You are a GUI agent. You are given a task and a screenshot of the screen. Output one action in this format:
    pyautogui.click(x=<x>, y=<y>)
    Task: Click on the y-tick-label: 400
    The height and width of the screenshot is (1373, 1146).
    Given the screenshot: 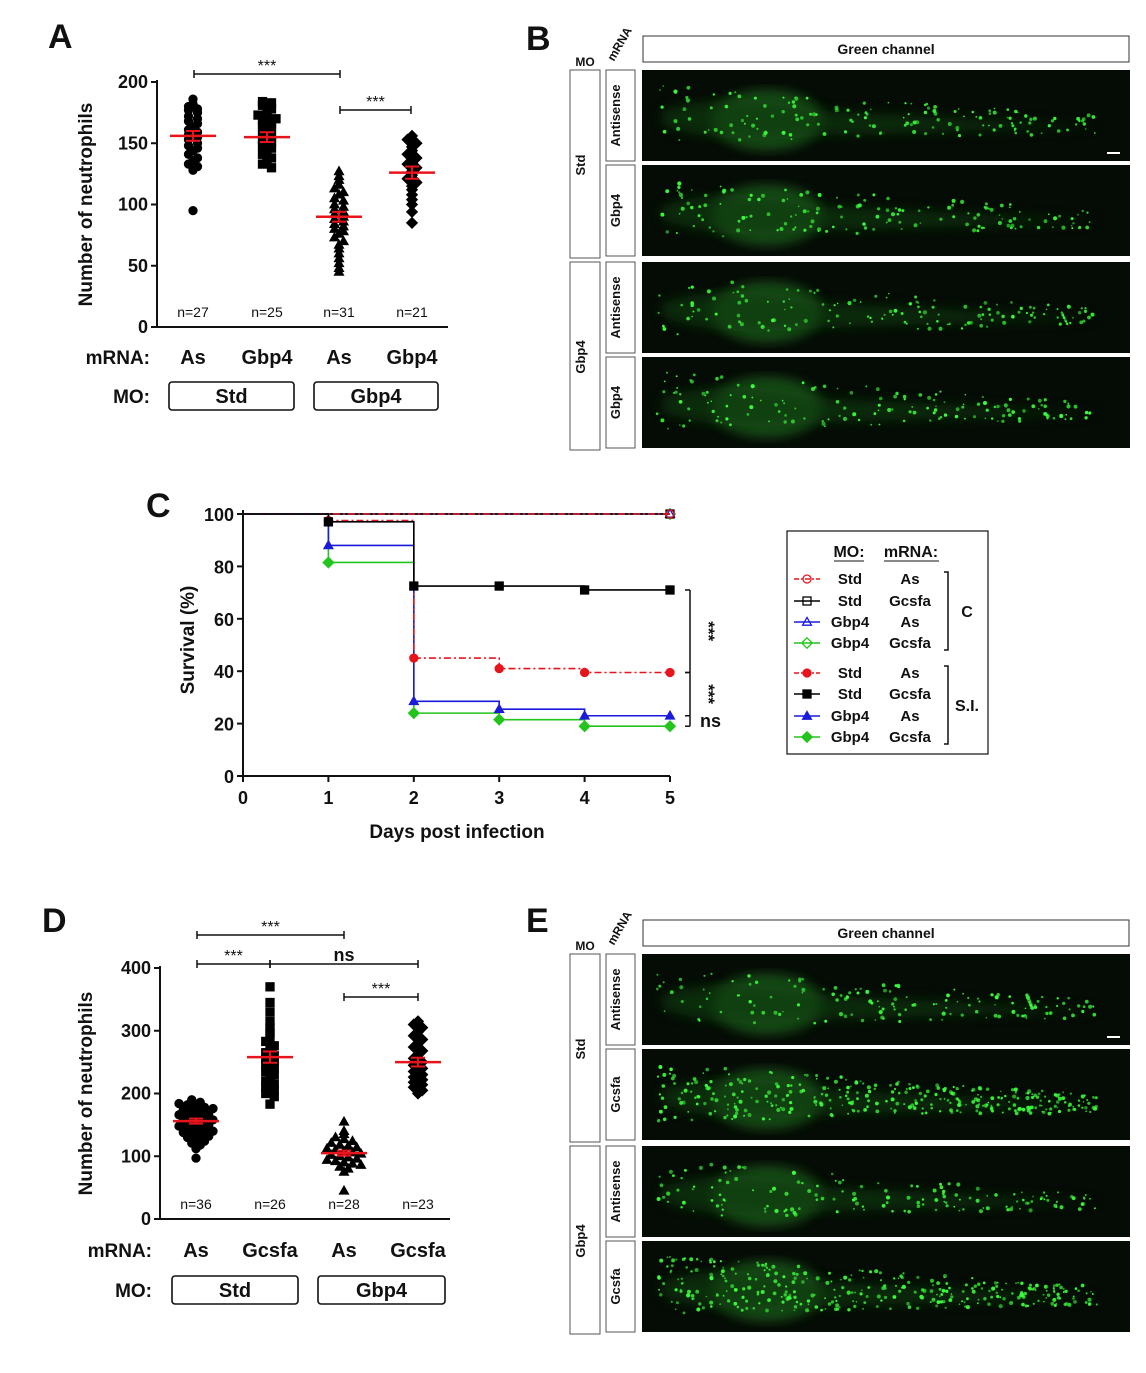 What is the action you would take?
    pyautogui.click(x=136, y=968)
    